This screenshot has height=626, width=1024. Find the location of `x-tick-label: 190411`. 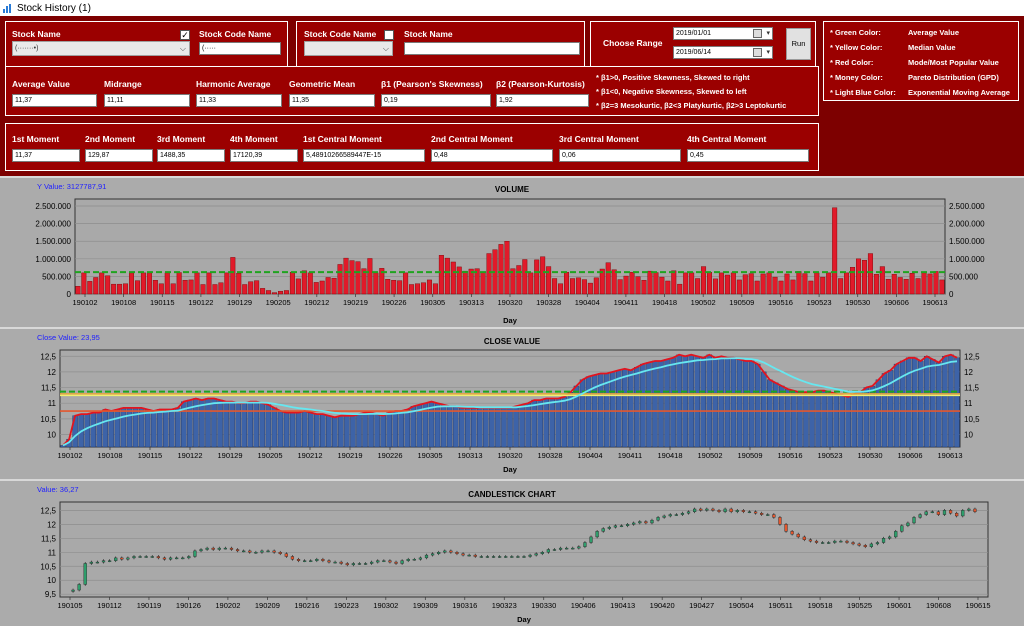

x-tick-label: 190411 is located at coordinates (626, 302).